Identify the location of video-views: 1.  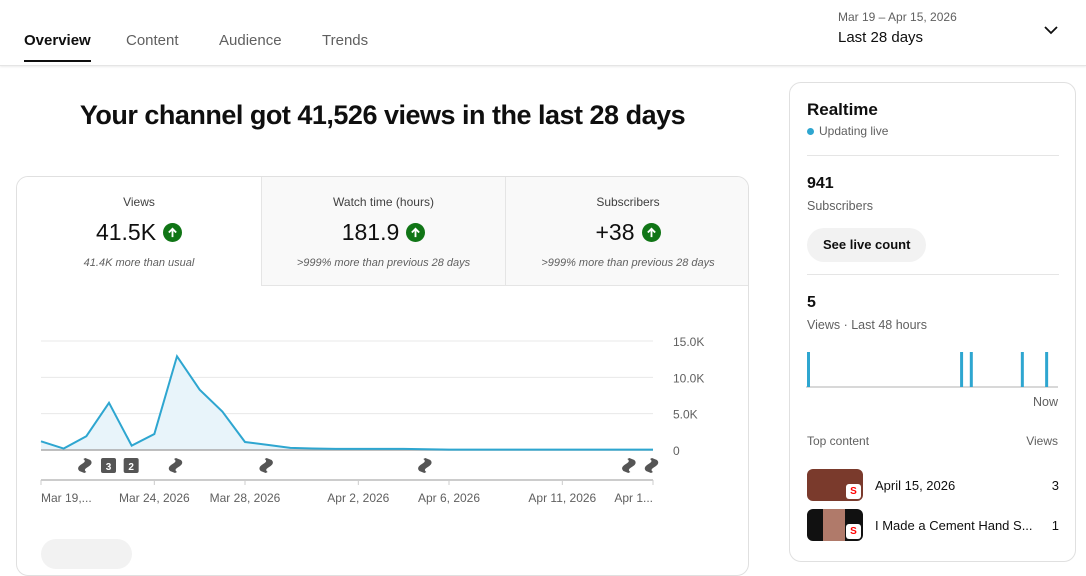
(1049, 525).